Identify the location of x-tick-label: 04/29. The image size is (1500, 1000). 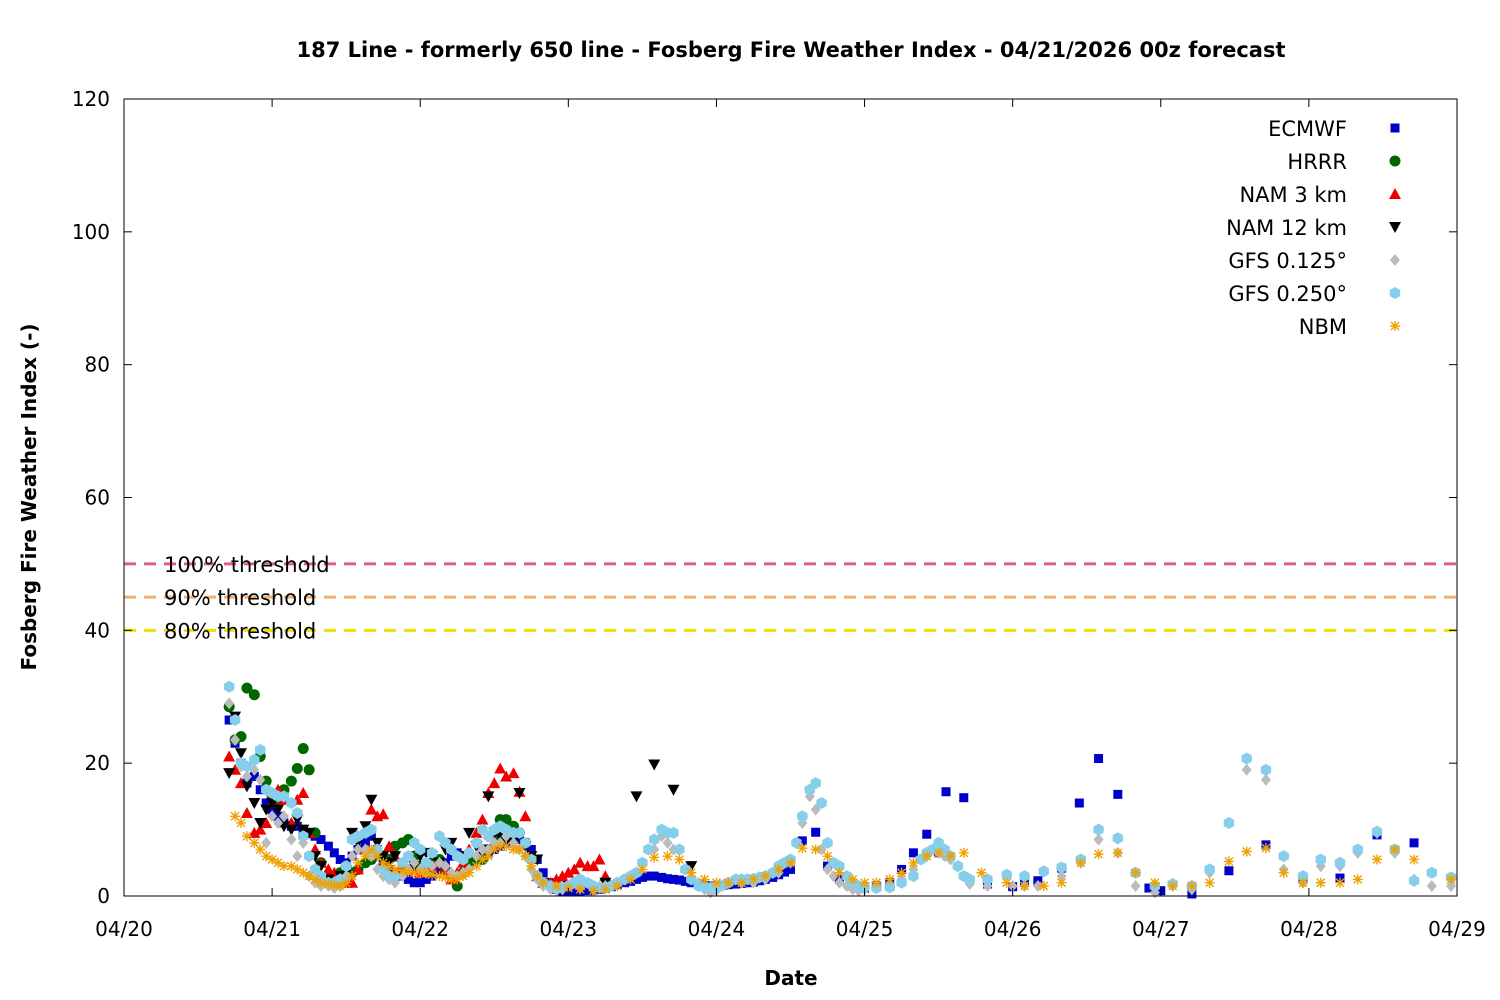
(1457, 929).